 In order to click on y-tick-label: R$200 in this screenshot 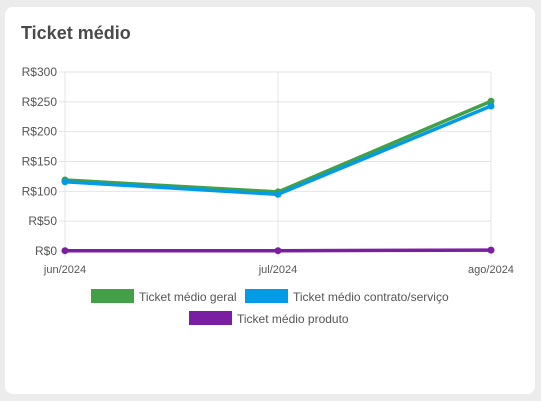, I will do `click(40, 132)`.